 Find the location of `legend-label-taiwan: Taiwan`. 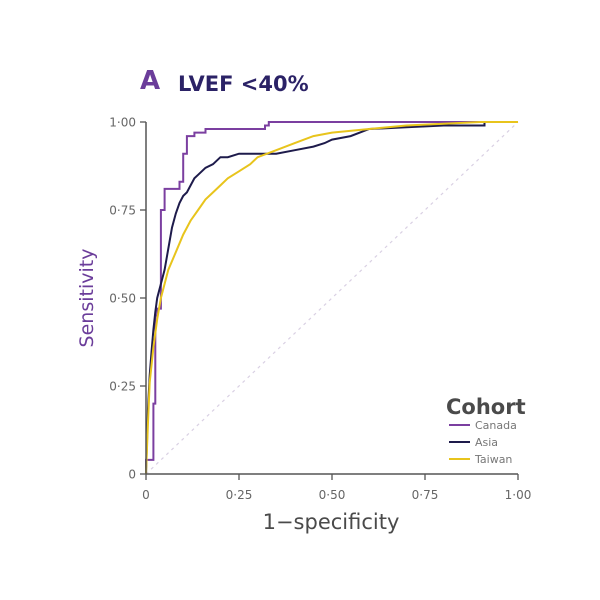

legend-label-taiwan: Taiwan is located at coordinates (493, 459).